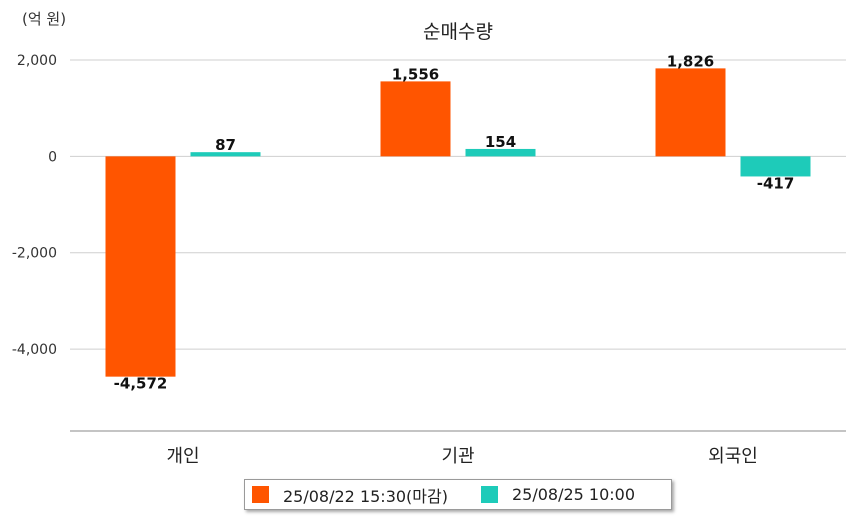  I want to click on category-labels: 개인 기관 외국인, so click(461, 456).